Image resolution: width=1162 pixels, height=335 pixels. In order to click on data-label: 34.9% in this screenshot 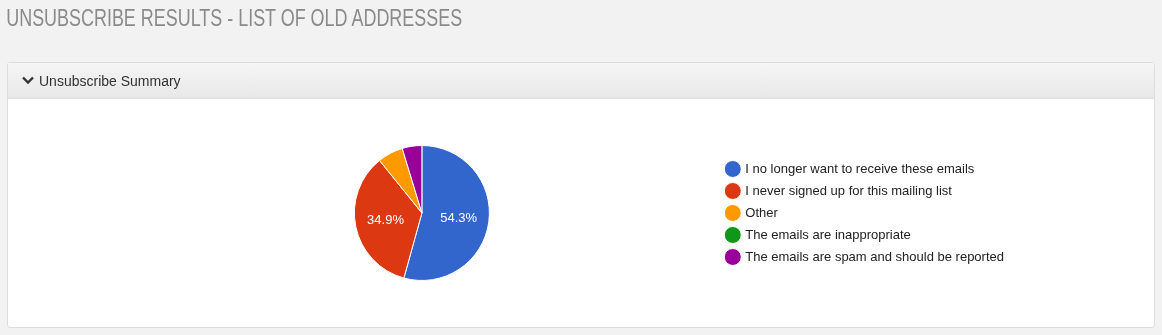, I will do `click(386, 220)`.